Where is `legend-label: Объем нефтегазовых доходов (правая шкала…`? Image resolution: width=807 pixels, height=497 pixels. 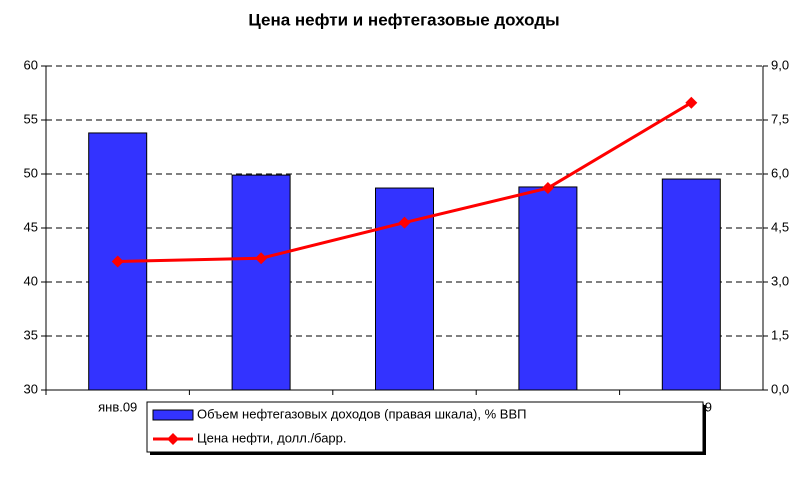
legend-label: Объем нефтегазовых доходов (правая шкала… is located at coordinates (361, 413).